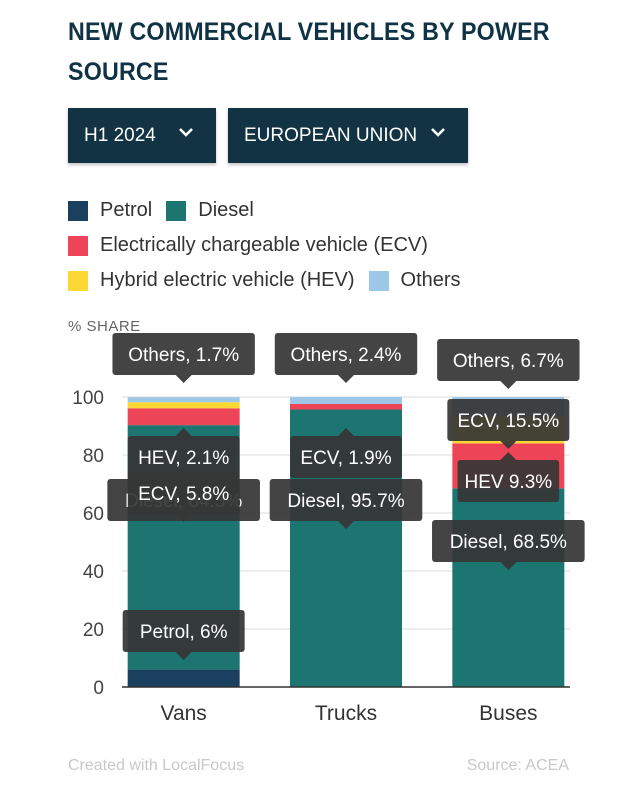 The height and width of the screenshot is (800, 637). I want to click on legend-label-ecv: Electrically chargeable vehicle (ECV), so click(264, 245).